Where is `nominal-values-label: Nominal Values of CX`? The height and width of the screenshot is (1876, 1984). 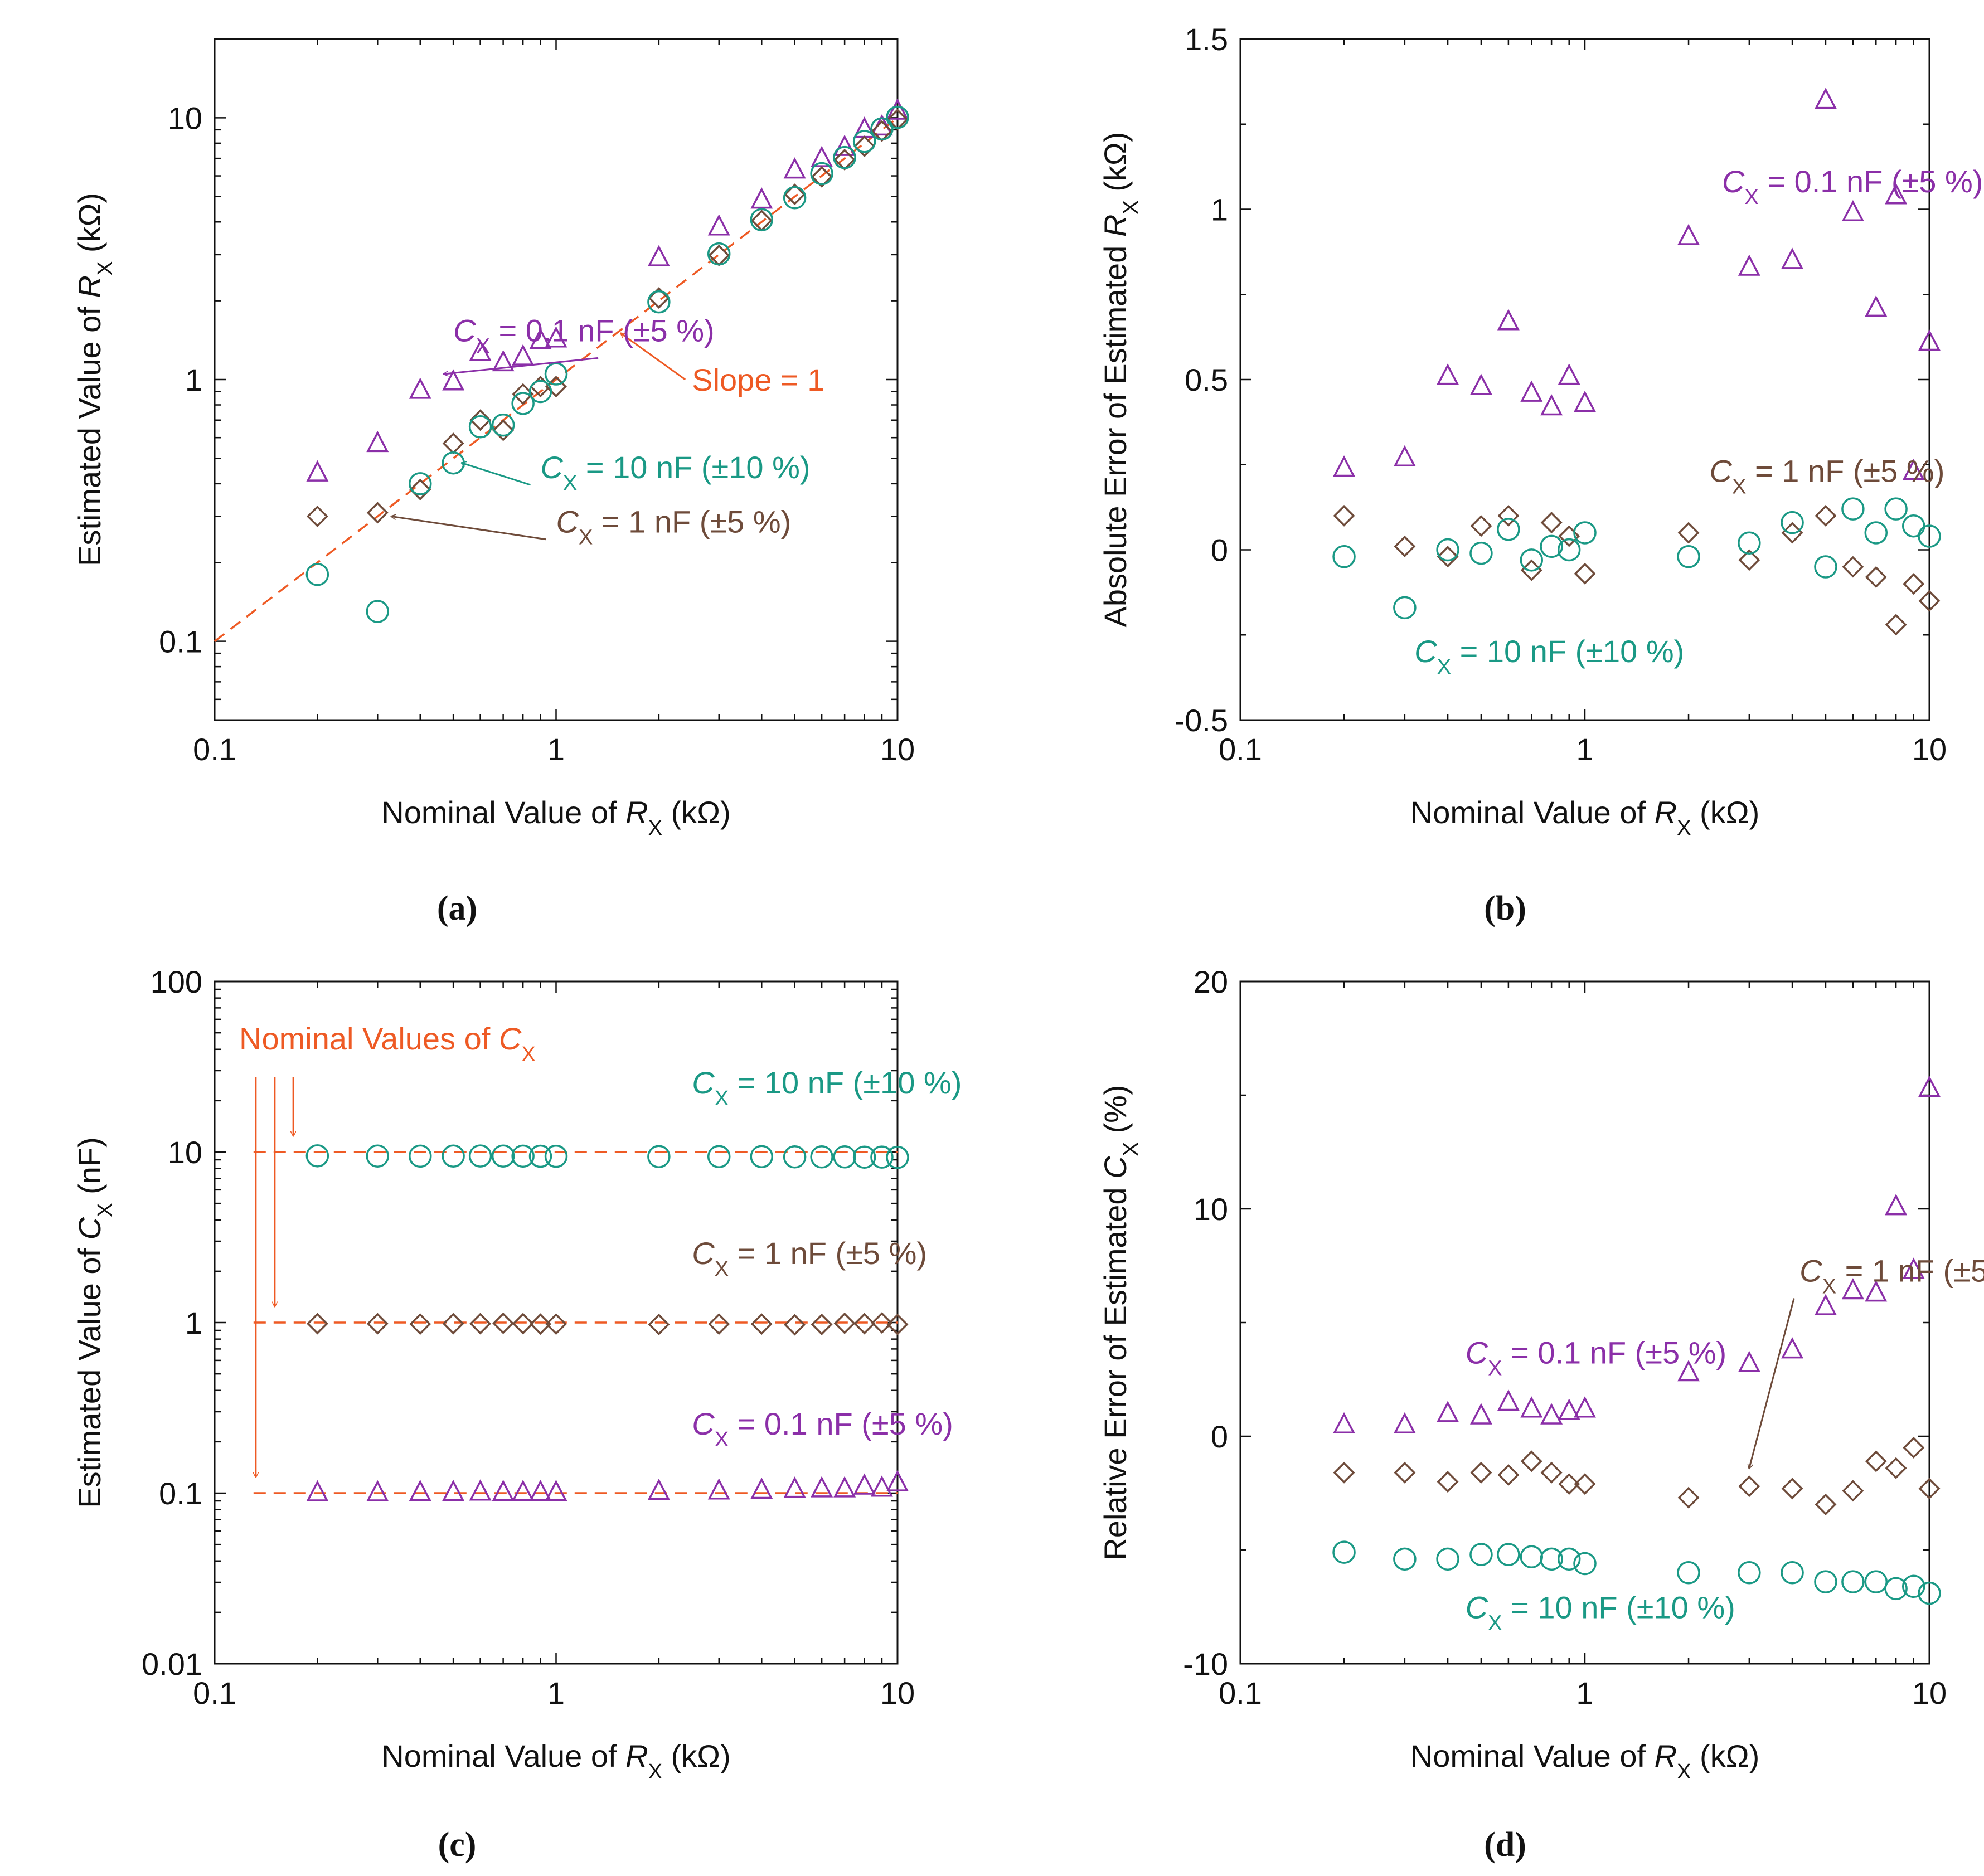 nominal-values-label: Nominal Values of CX is located at coordinates (388, 1043).